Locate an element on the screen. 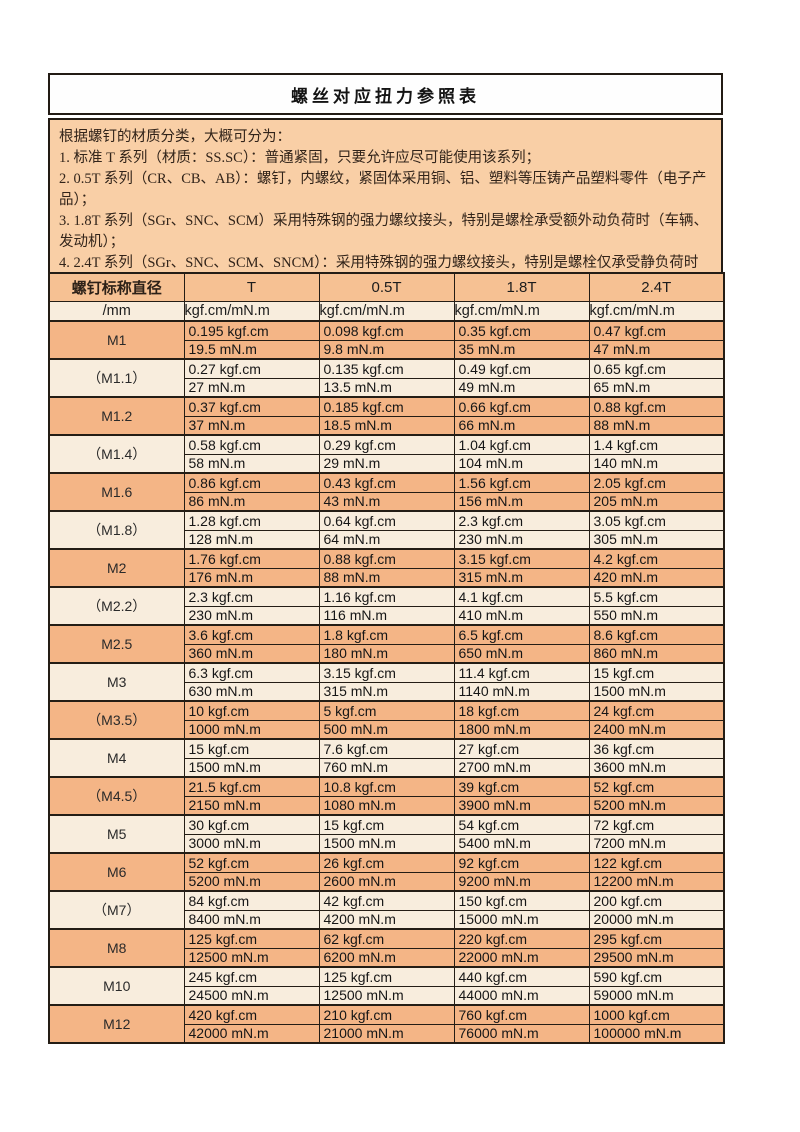 This screenshot has width=800, height=1132. mnm-cell: 140 mN.m is located at coordinates (656, 463).